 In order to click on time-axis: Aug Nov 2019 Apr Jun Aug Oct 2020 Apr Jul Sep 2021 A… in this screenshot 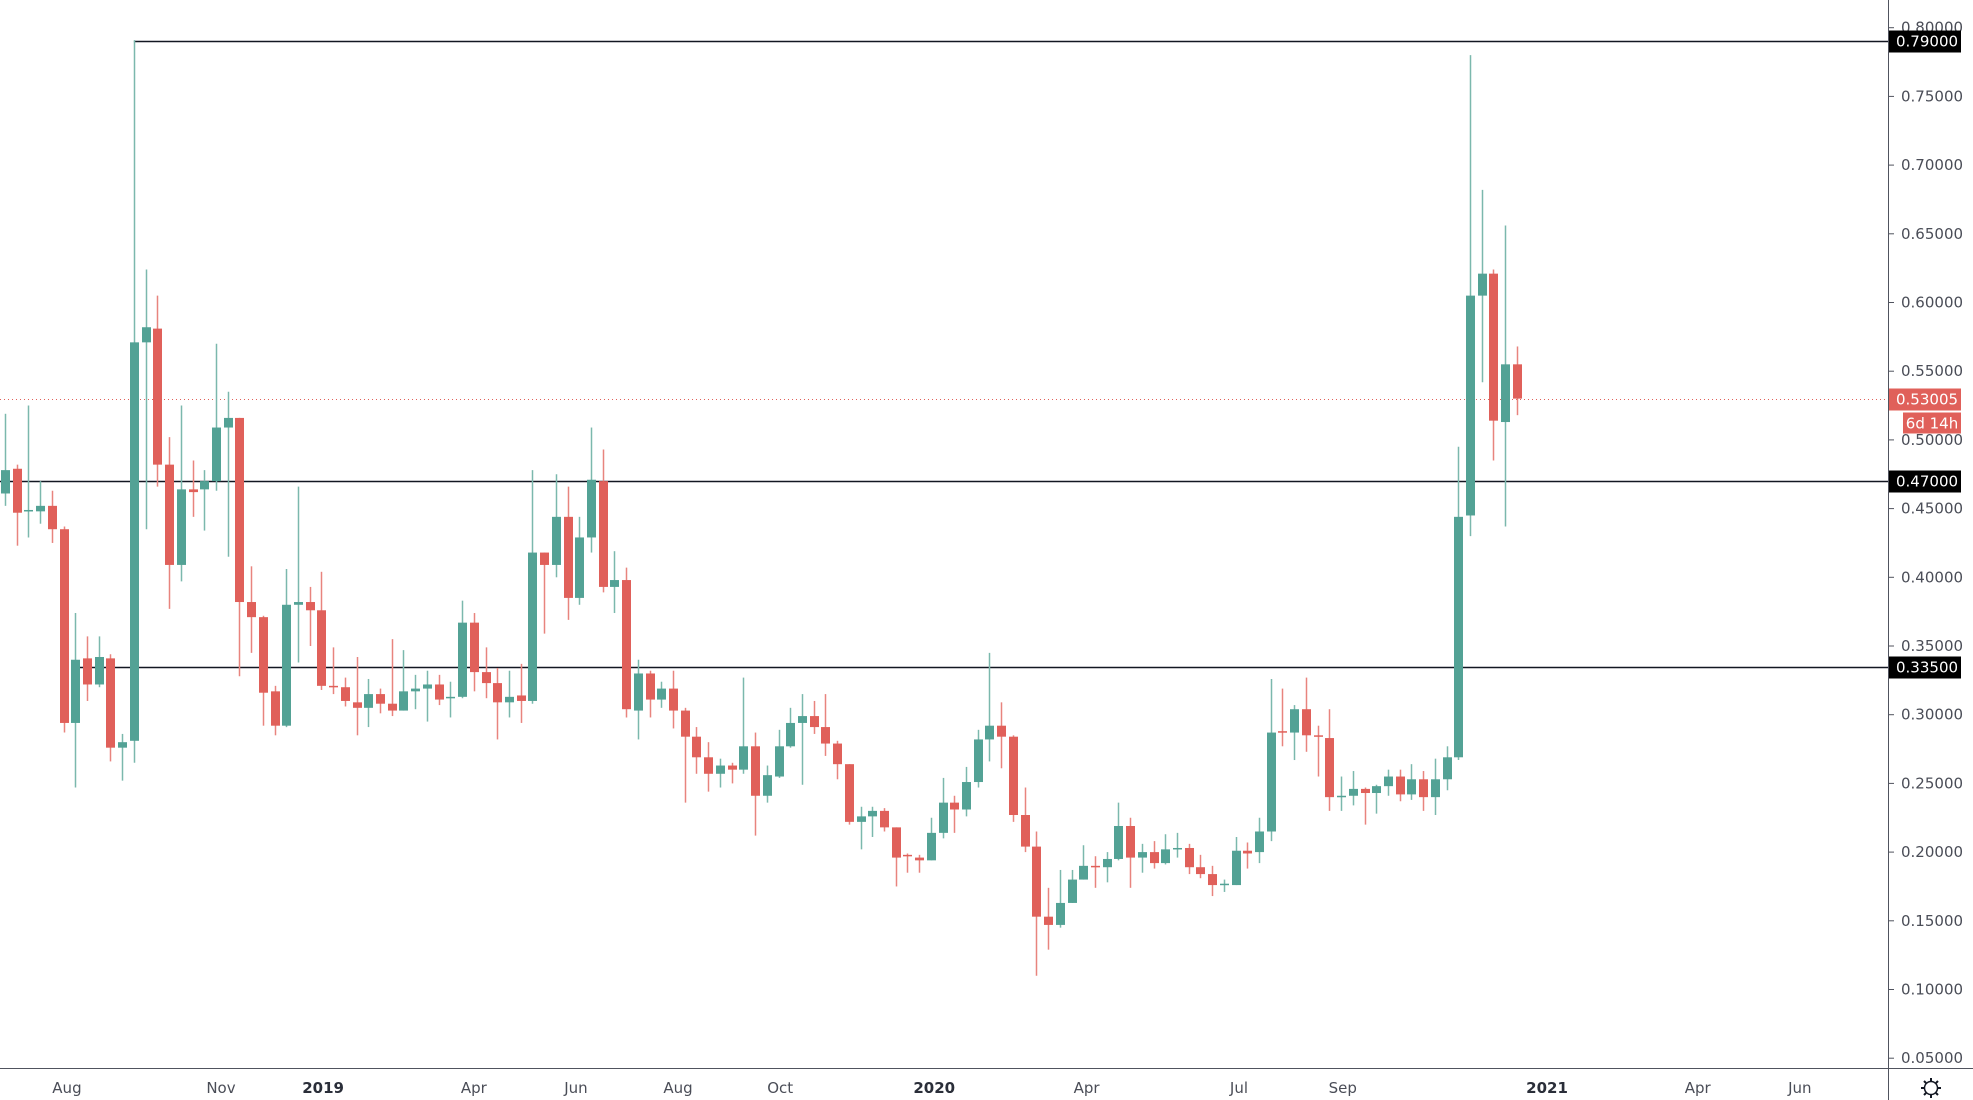, I will do `click(931, 1088)`.